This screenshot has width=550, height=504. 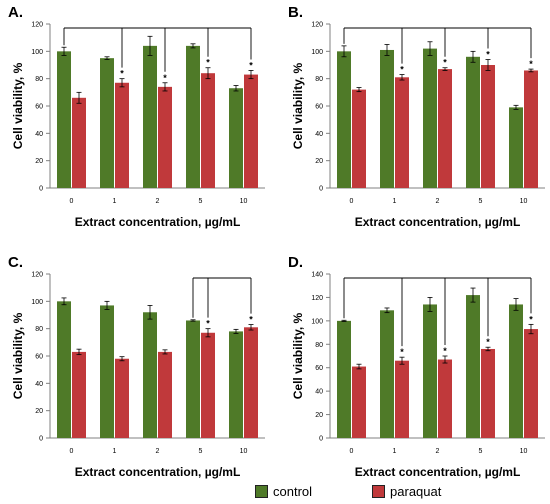 What do you see at coordinates (416, 491) in the screenshot?
I see `legend-label-paraquat: paraquat` at bounding box center [416, 491].